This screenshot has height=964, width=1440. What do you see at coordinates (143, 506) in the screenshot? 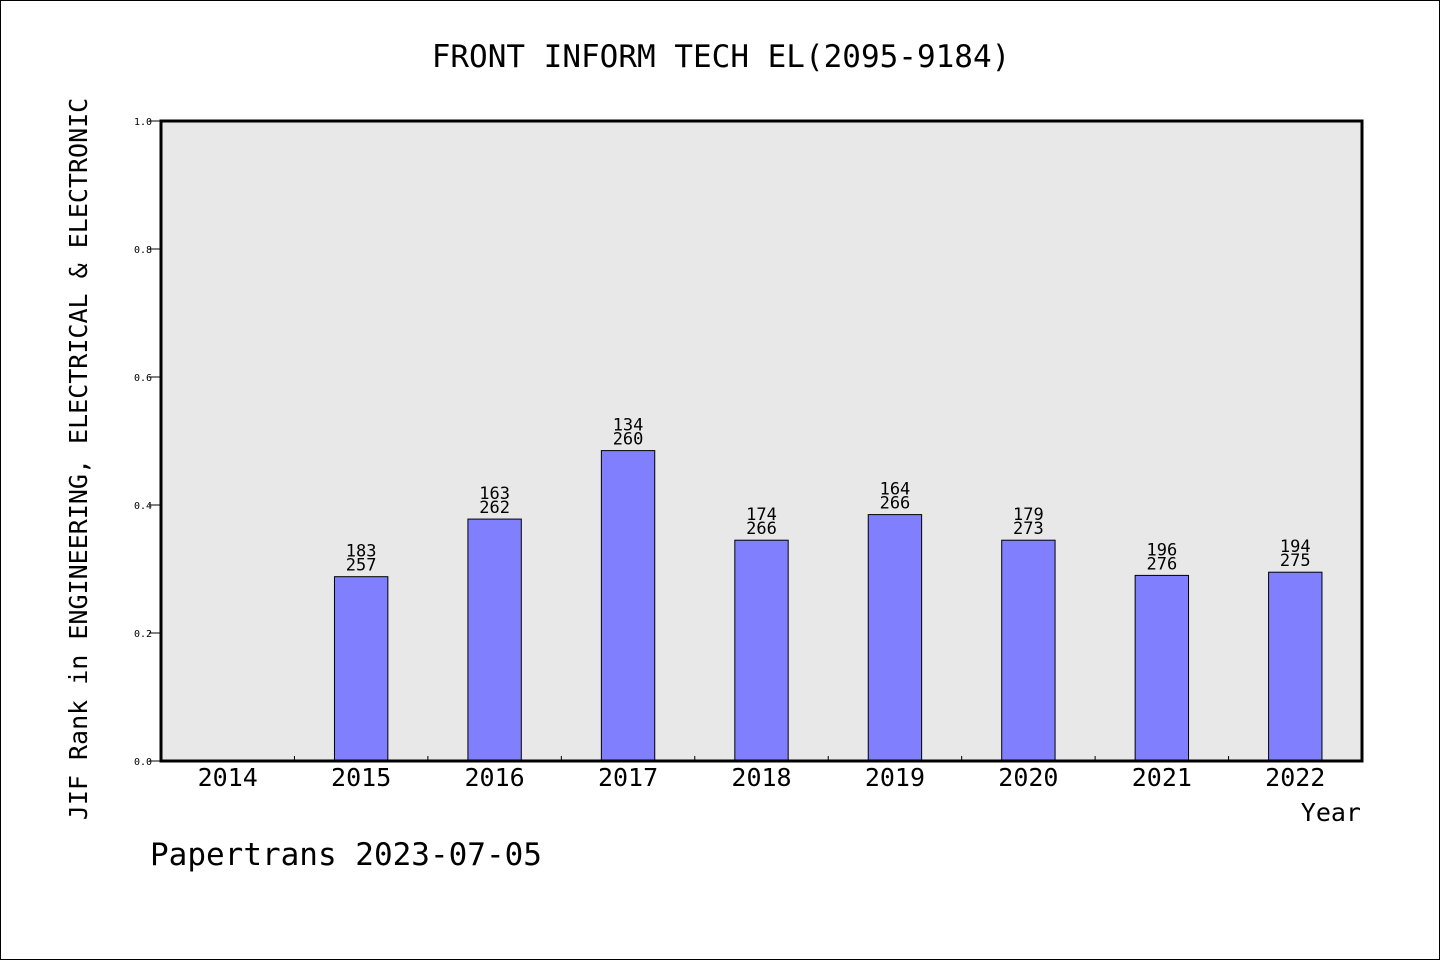
I see `y-tick-label: 0.4` at bounding box center [143, 506].